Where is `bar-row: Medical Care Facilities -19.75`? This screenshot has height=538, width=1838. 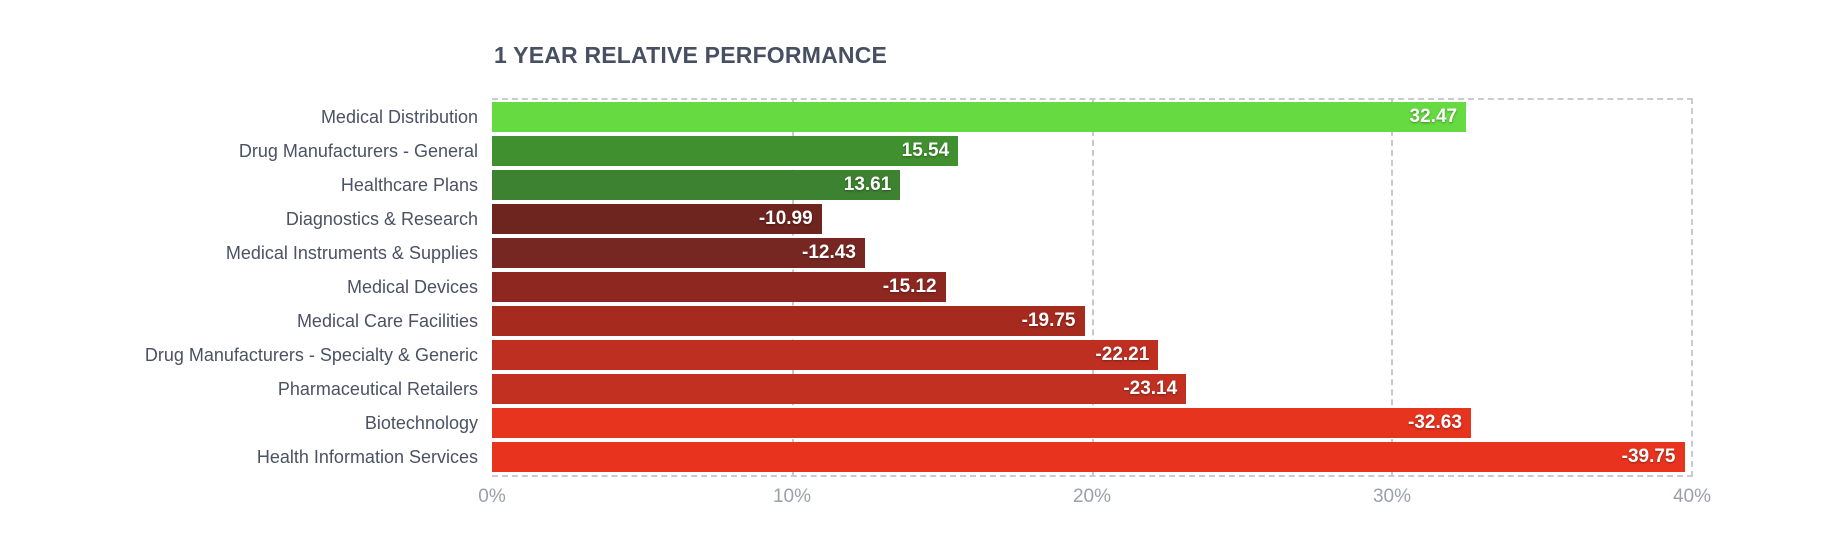 bar-row: Medical Care Facilities -19.75 is located at coordinates (846, 321).